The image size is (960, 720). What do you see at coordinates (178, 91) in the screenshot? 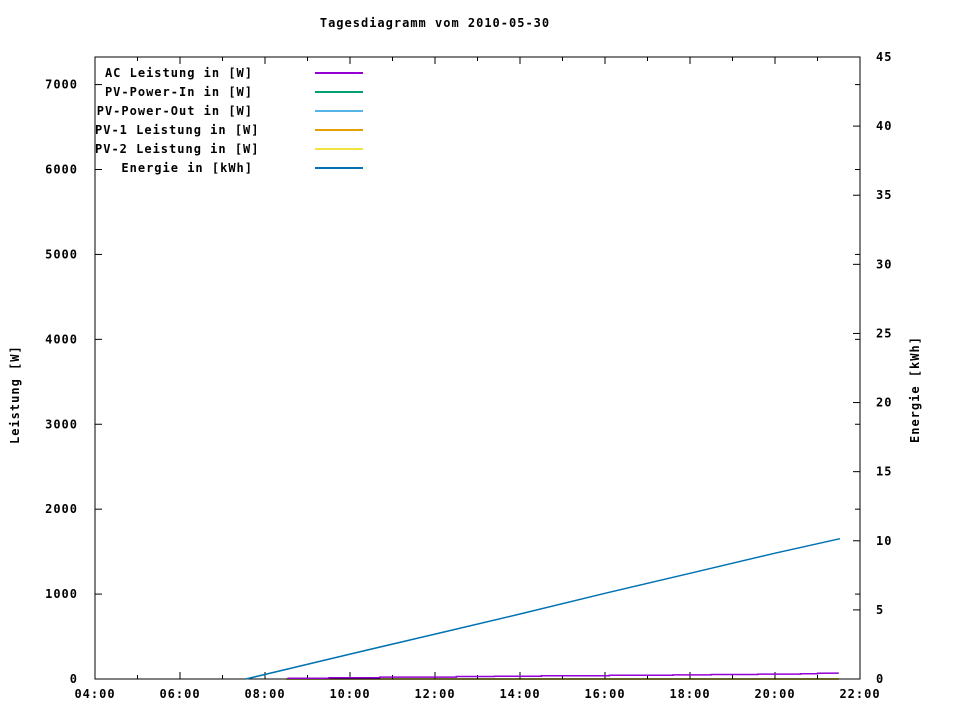
I see `legend-label-pv-power-in: PV-Power-In in [W]` at bounding box center [178, 91].